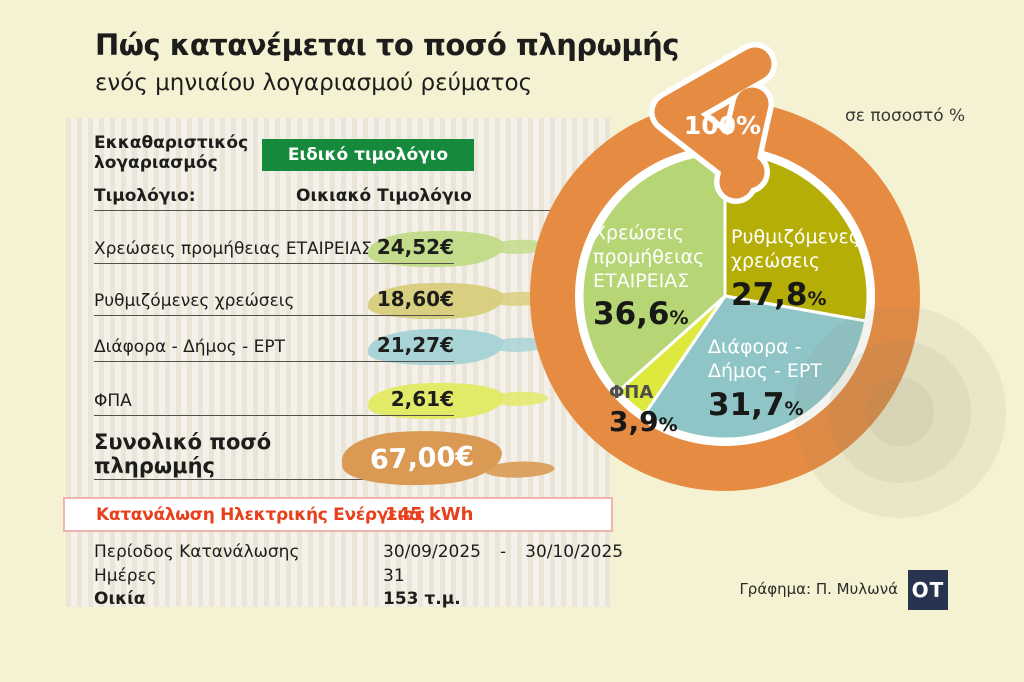 This screenshot has width=1024, height=682. What do you see at coordinates (818, 589) in the screenshot?
I see `credits-text: Γράφημα: Π. Μυλωνά` at bounding box center [818, 589].